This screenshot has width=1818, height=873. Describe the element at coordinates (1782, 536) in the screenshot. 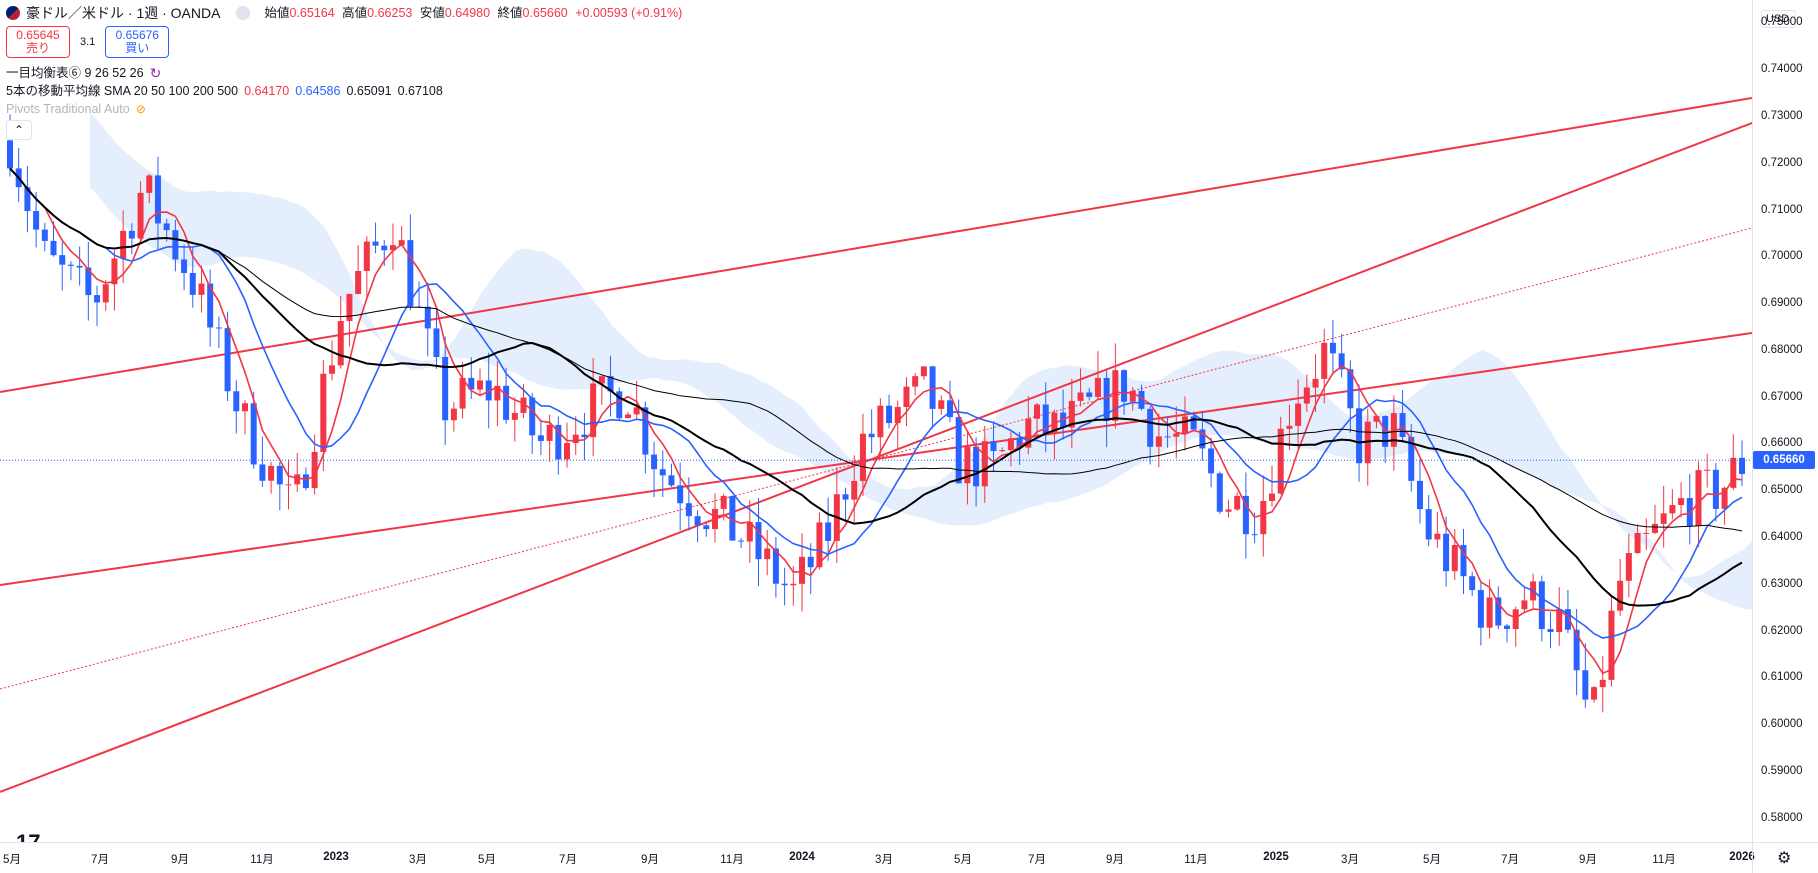

I see `price-tick: 0.64000` at that location.